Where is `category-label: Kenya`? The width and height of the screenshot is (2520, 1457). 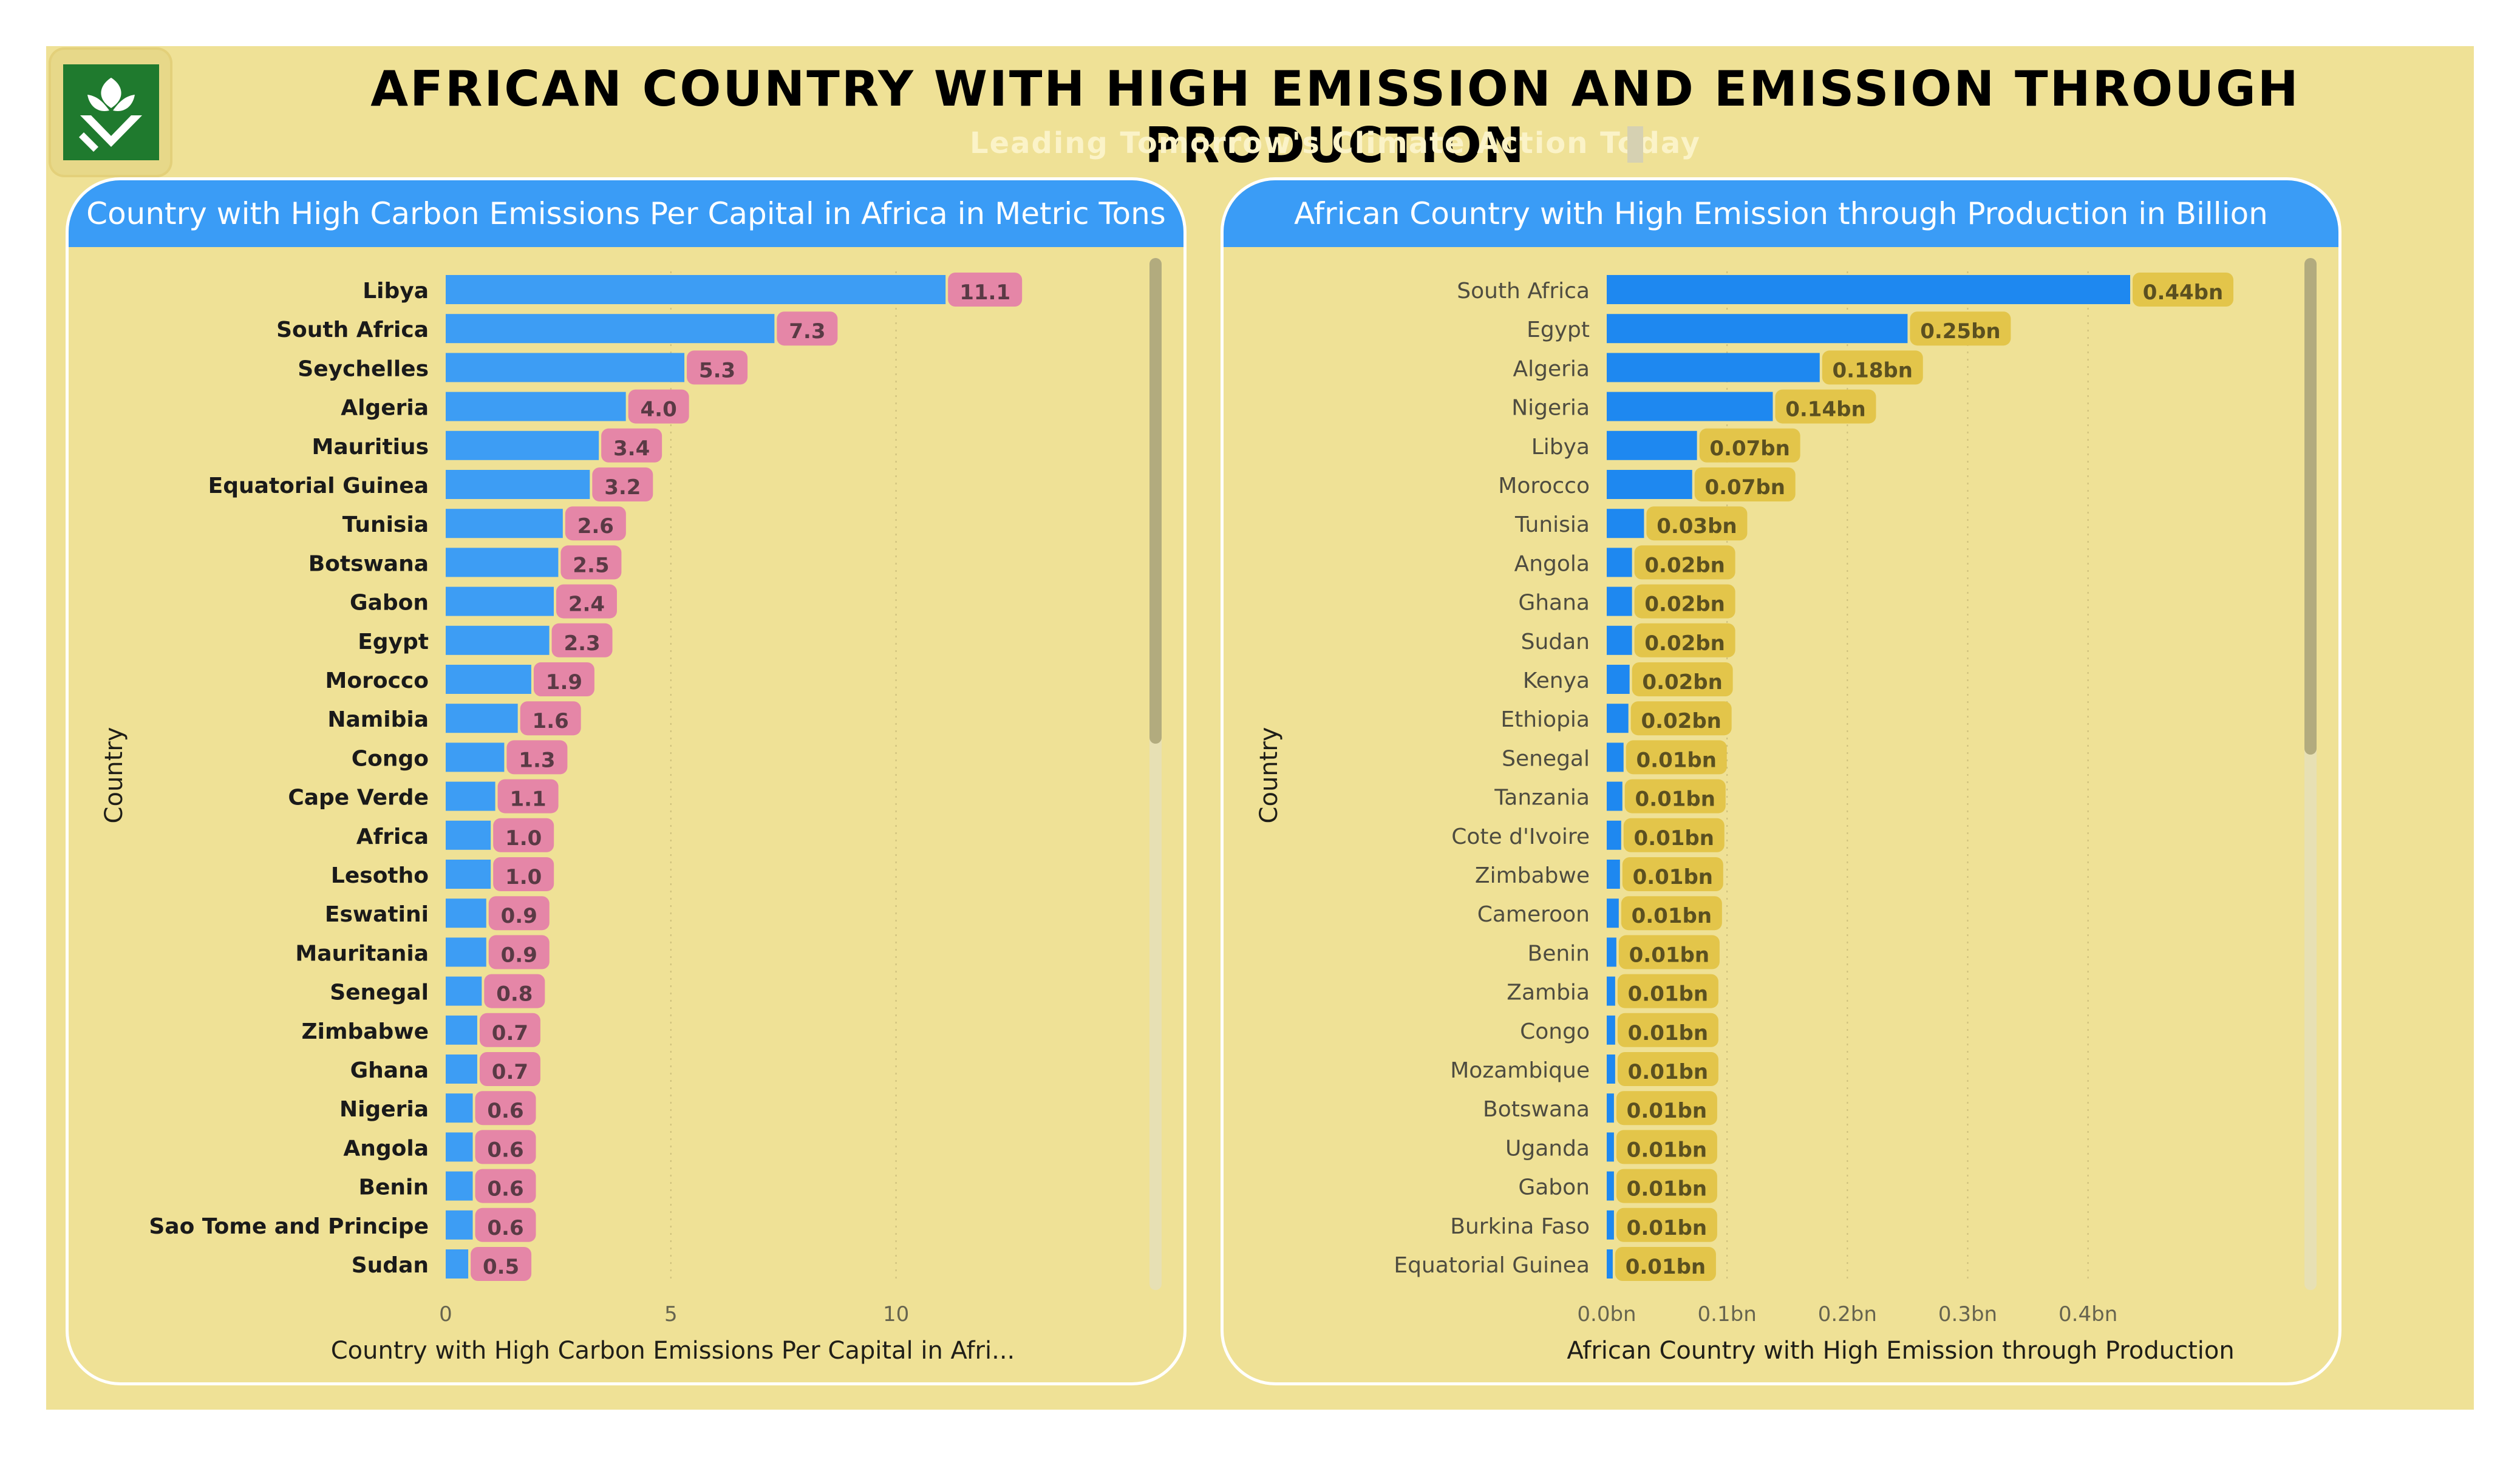 category-label: Kenya is located at coordinates (1556, 680).